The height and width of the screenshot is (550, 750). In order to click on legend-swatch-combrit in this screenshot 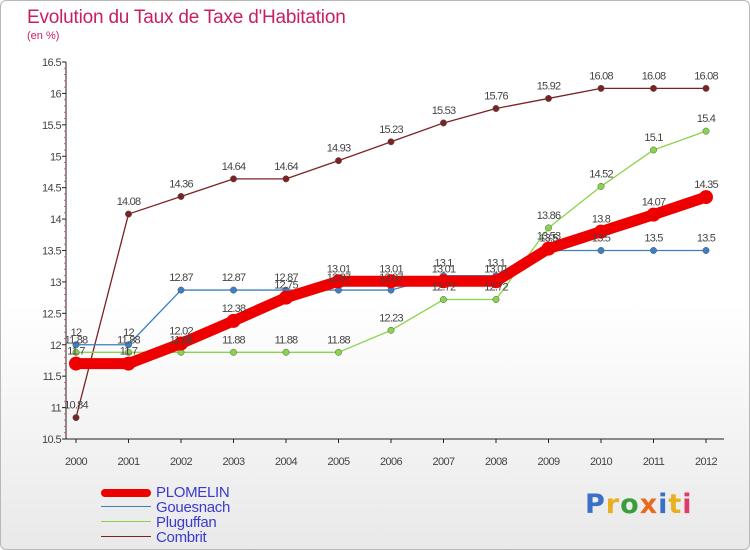, I will do `click(126, 536)`.